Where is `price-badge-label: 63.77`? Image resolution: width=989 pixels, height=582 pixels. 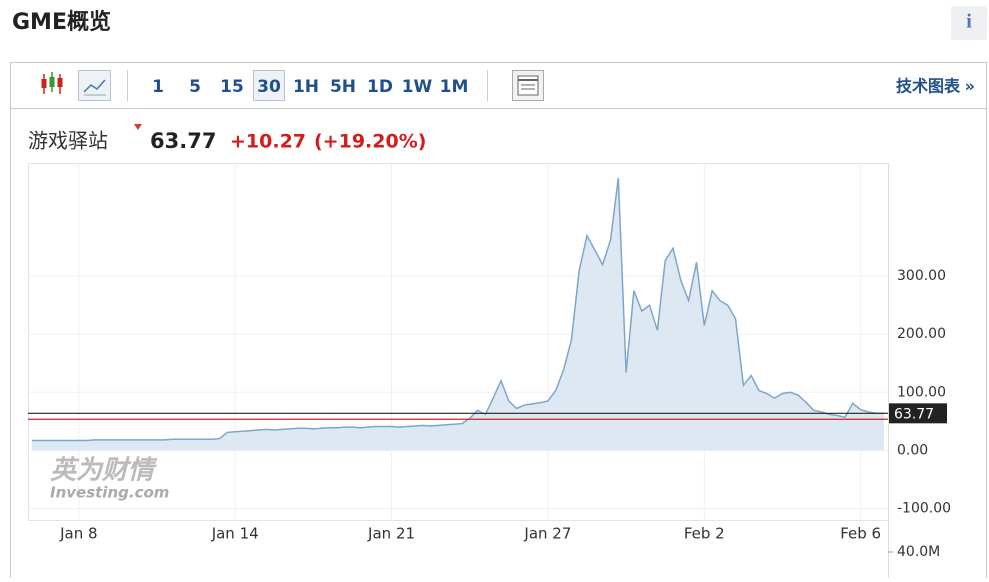
price-badge-label: 63.77 is located at coordinates (914, 414).